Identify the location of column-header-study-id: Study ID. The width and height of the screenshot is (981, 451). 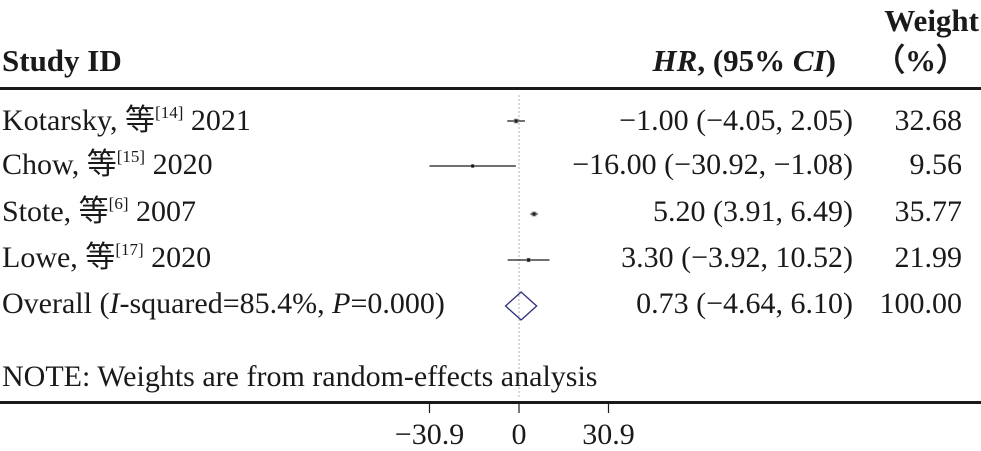
(62, 60).